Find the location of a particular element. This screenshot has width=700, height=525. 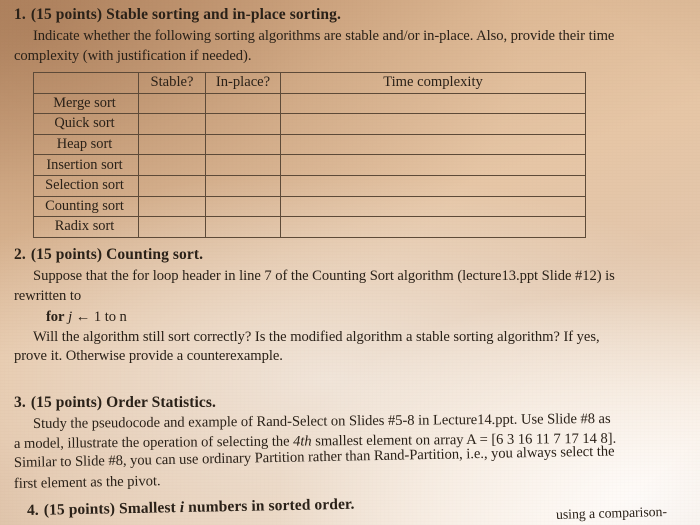

problem-3-number: 3. is located at coordinates (20, 402).